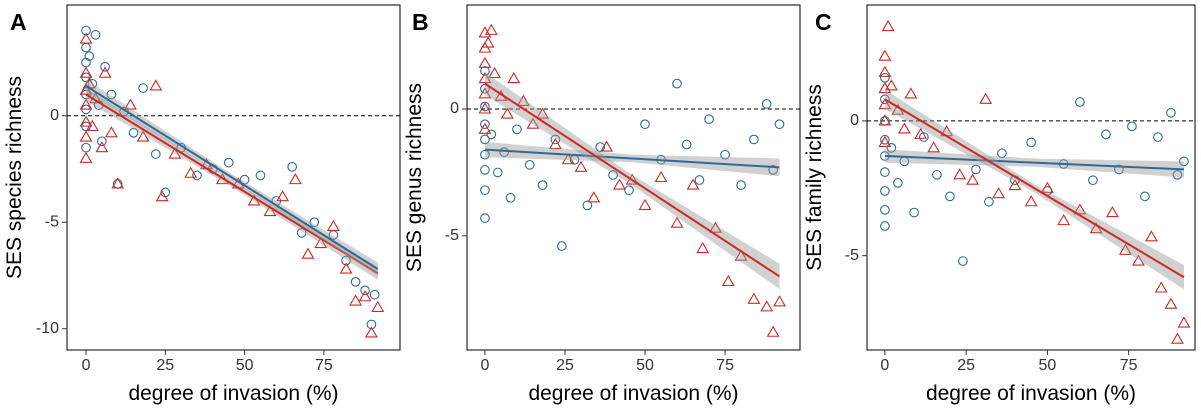  I want to click on y-axis-label: SES family richness, so click(814, 177).